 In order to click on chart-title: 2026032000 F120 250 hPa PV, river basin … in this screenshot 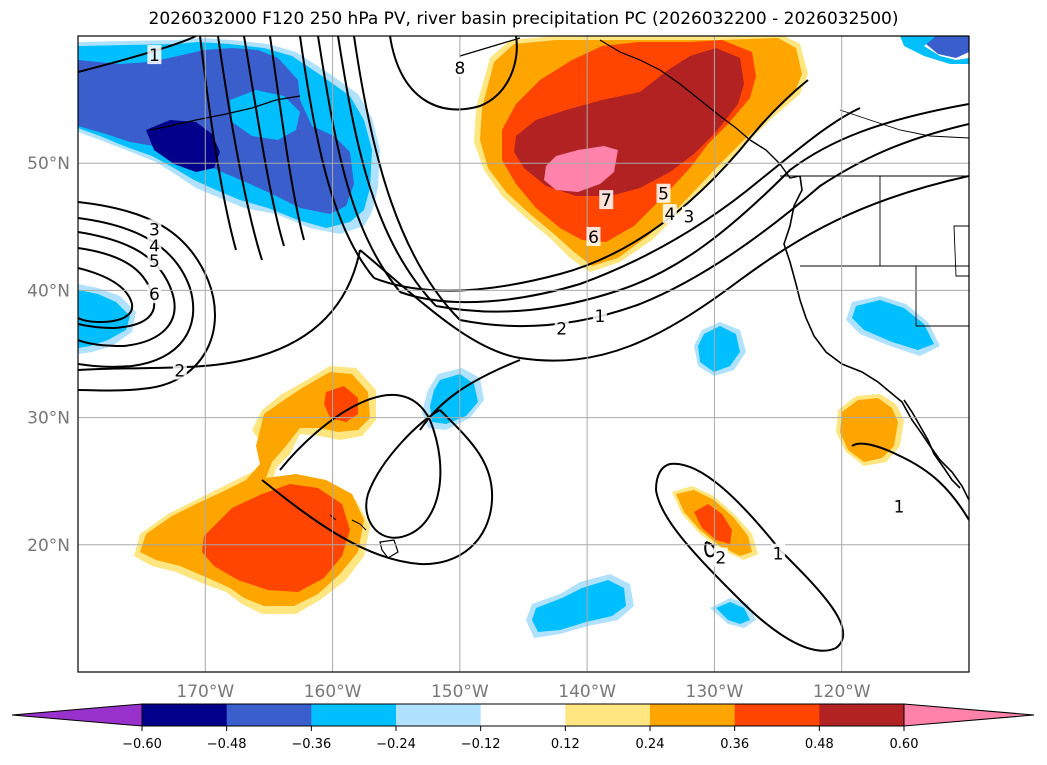, I will do `click(523, 19)`.